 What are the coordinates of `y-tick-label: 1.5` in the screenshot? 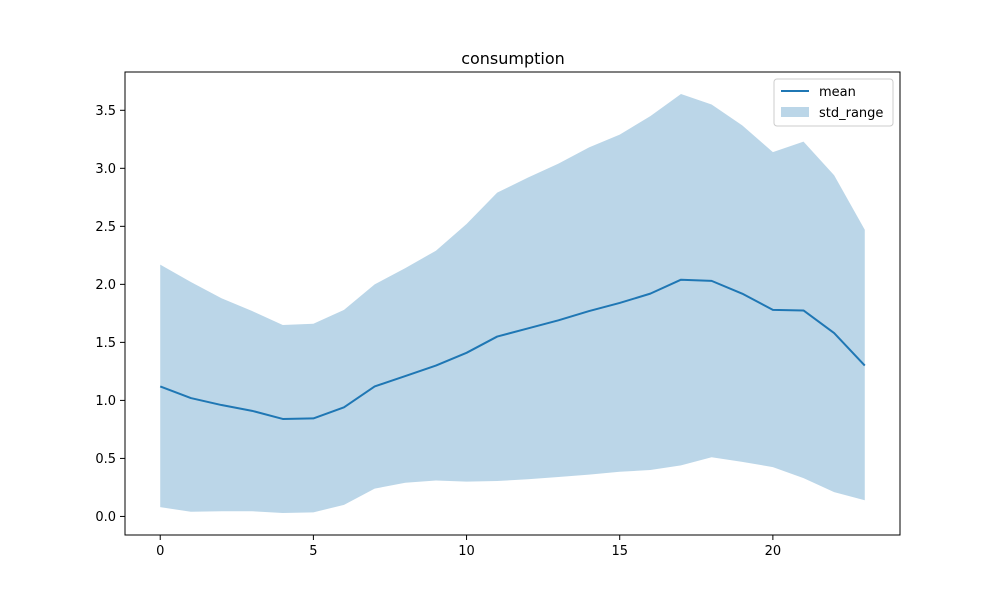 It's located at (105, 343).